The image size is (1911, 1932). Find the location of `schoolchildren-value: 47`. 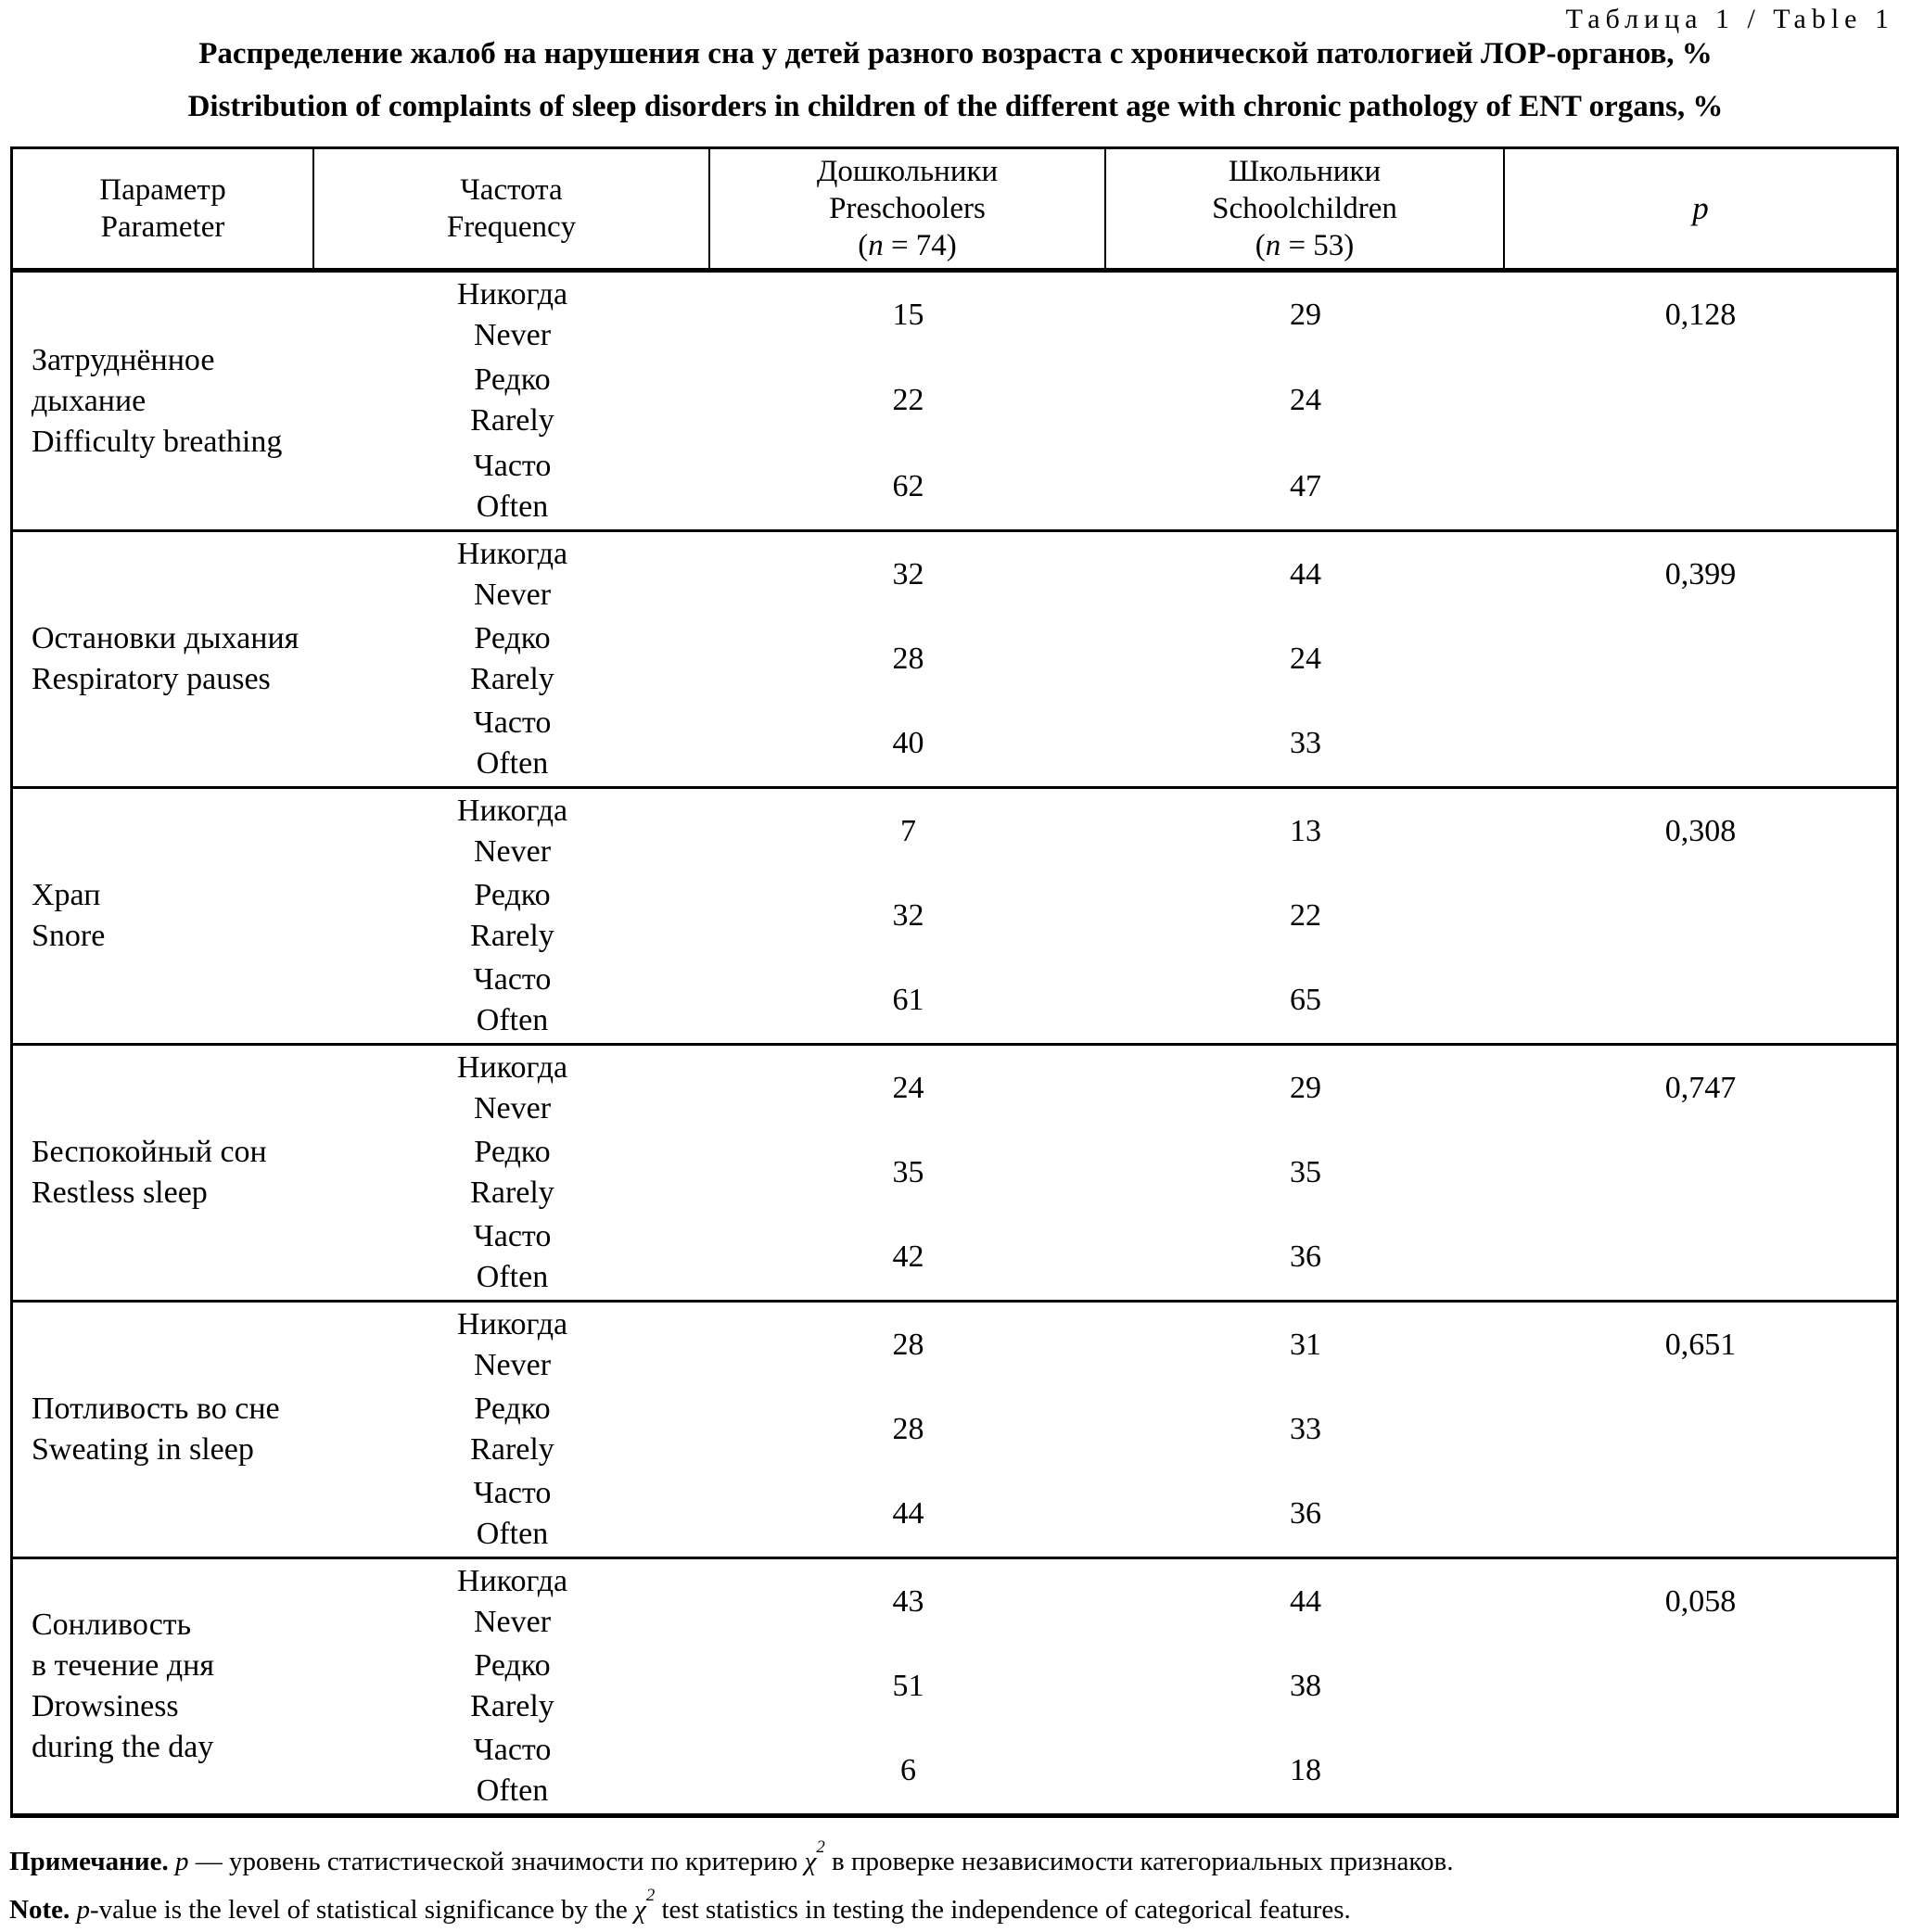

schoolchildren-value: 47 is located at coordinates (1306, 485).